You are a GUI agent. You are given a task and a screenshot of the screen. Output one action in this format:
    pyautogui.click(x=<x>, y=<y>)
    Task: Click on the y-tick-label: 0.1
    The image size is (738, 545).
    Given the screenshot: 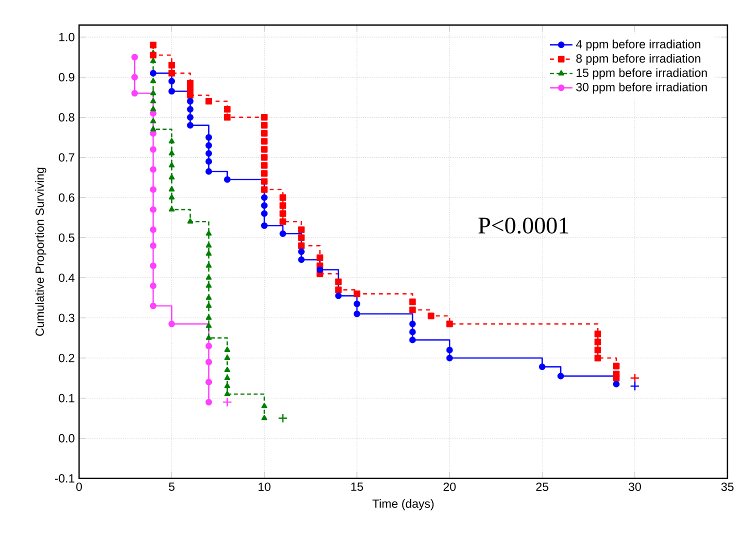 What is the action you would take?
    pyautogui.click(x=66, y=398)
    